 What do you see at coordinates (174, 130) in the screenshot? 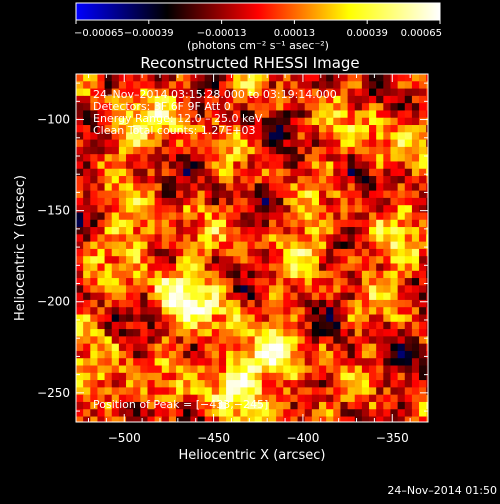
I see `annotation-clean-counts: Clean Total counts: 1.27E+03` at bounding box center [174, 130].